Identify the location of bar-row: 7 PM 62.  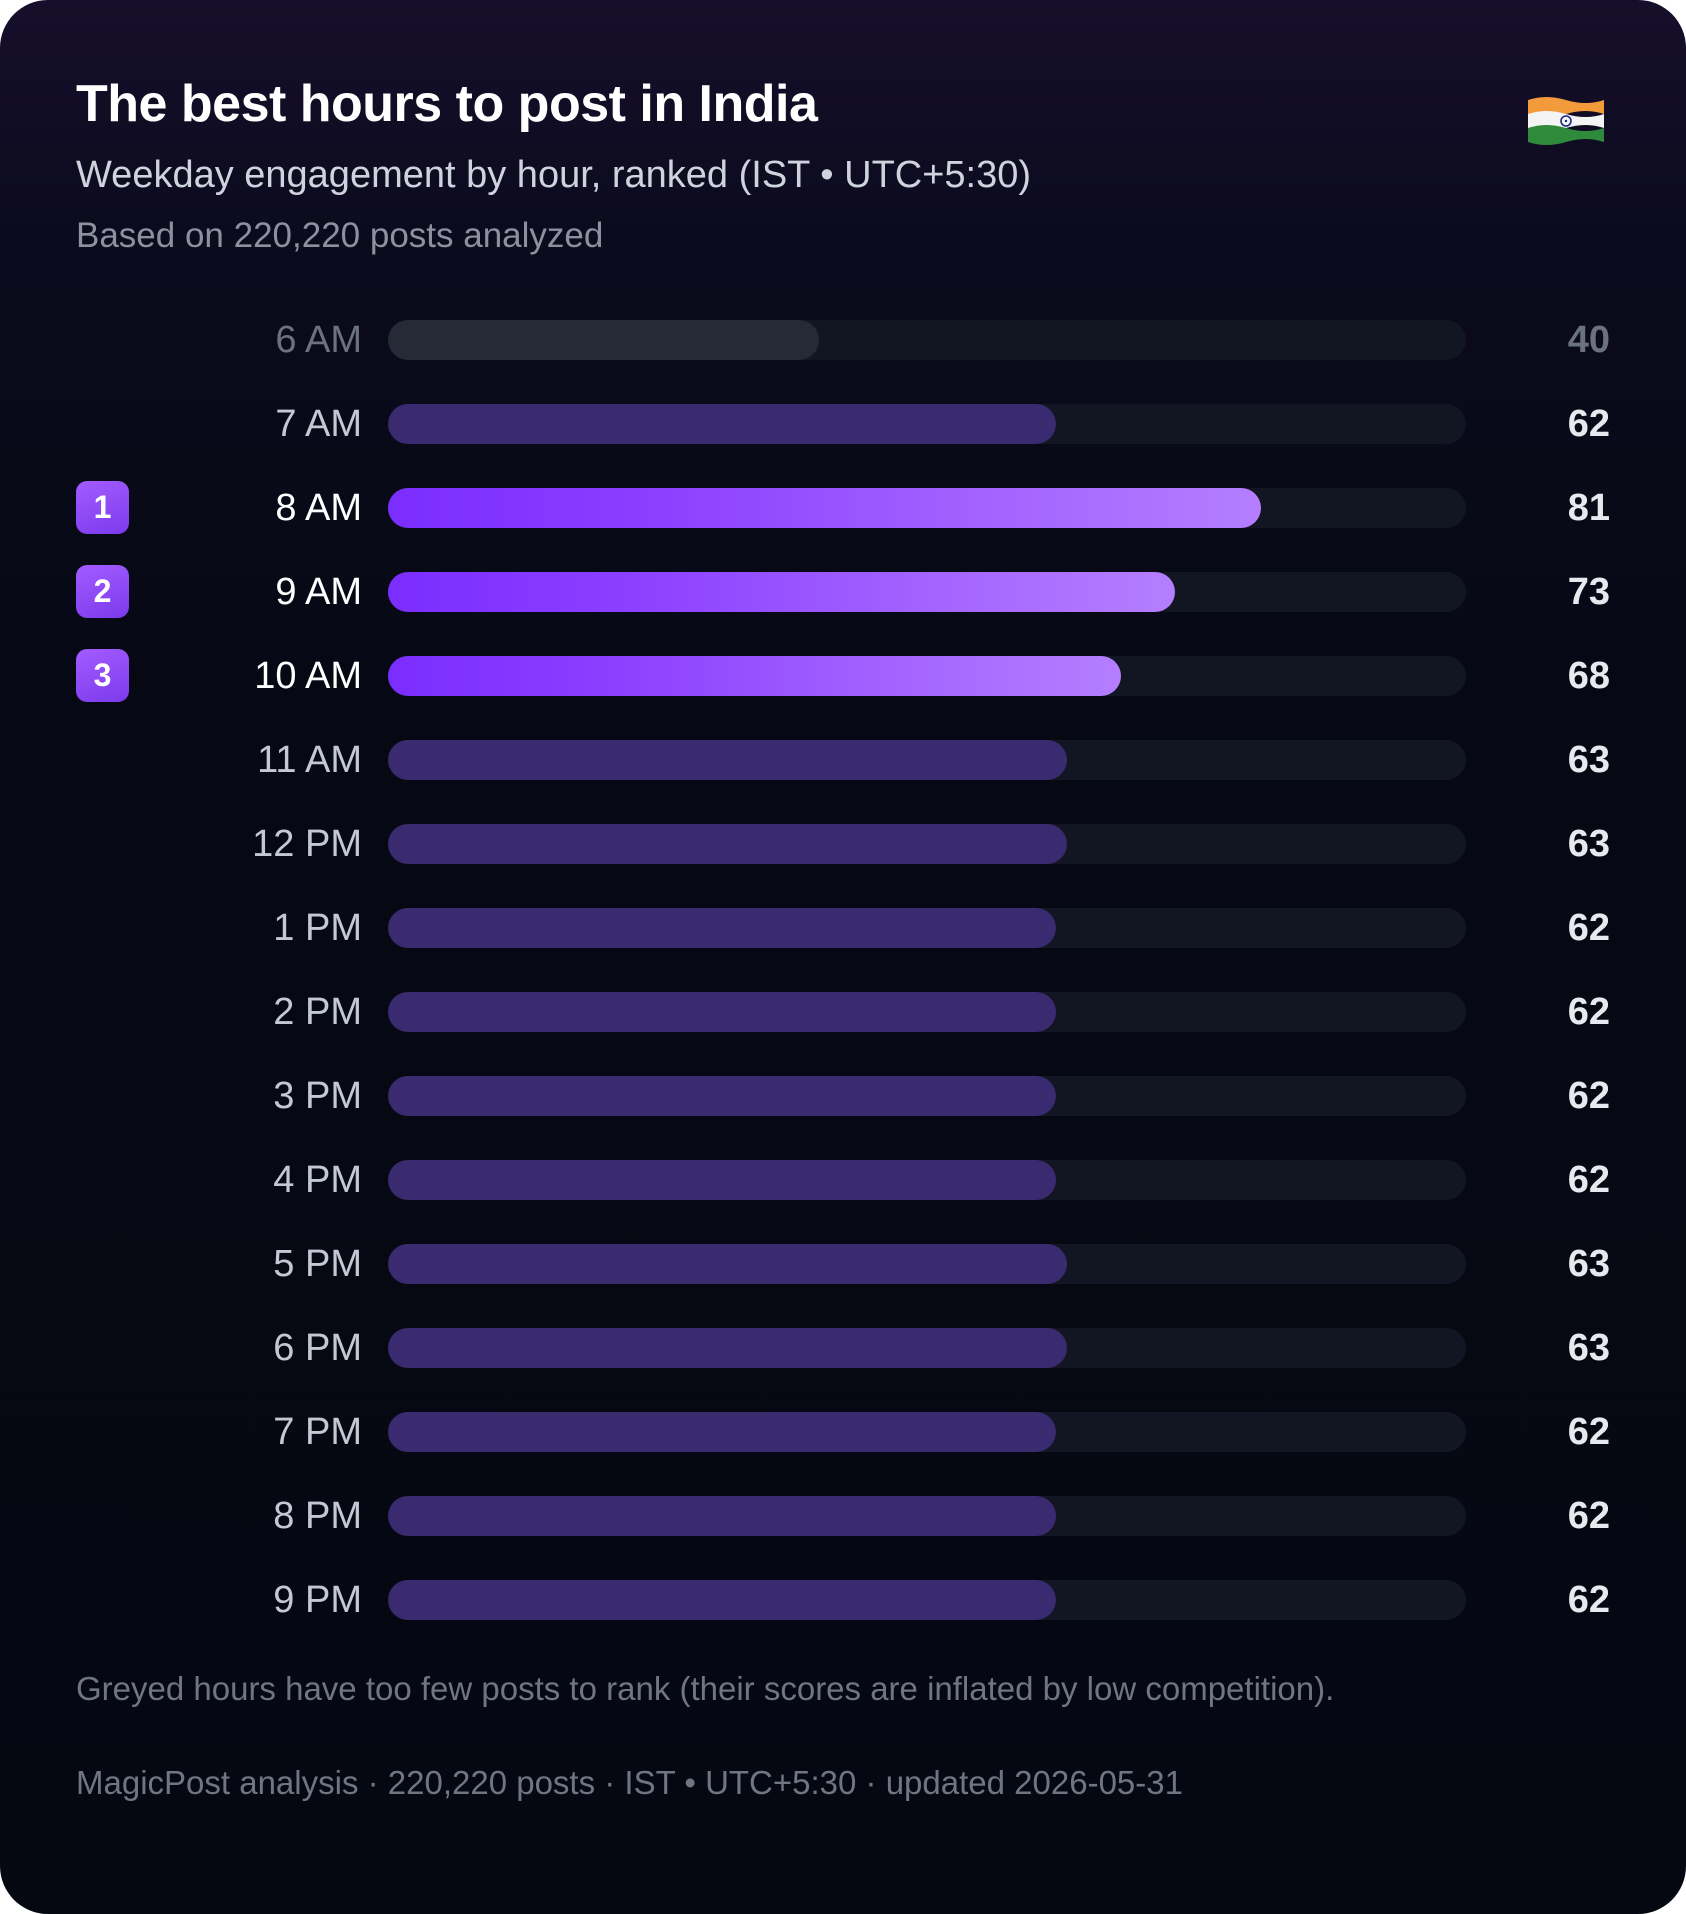
(843, 1432).